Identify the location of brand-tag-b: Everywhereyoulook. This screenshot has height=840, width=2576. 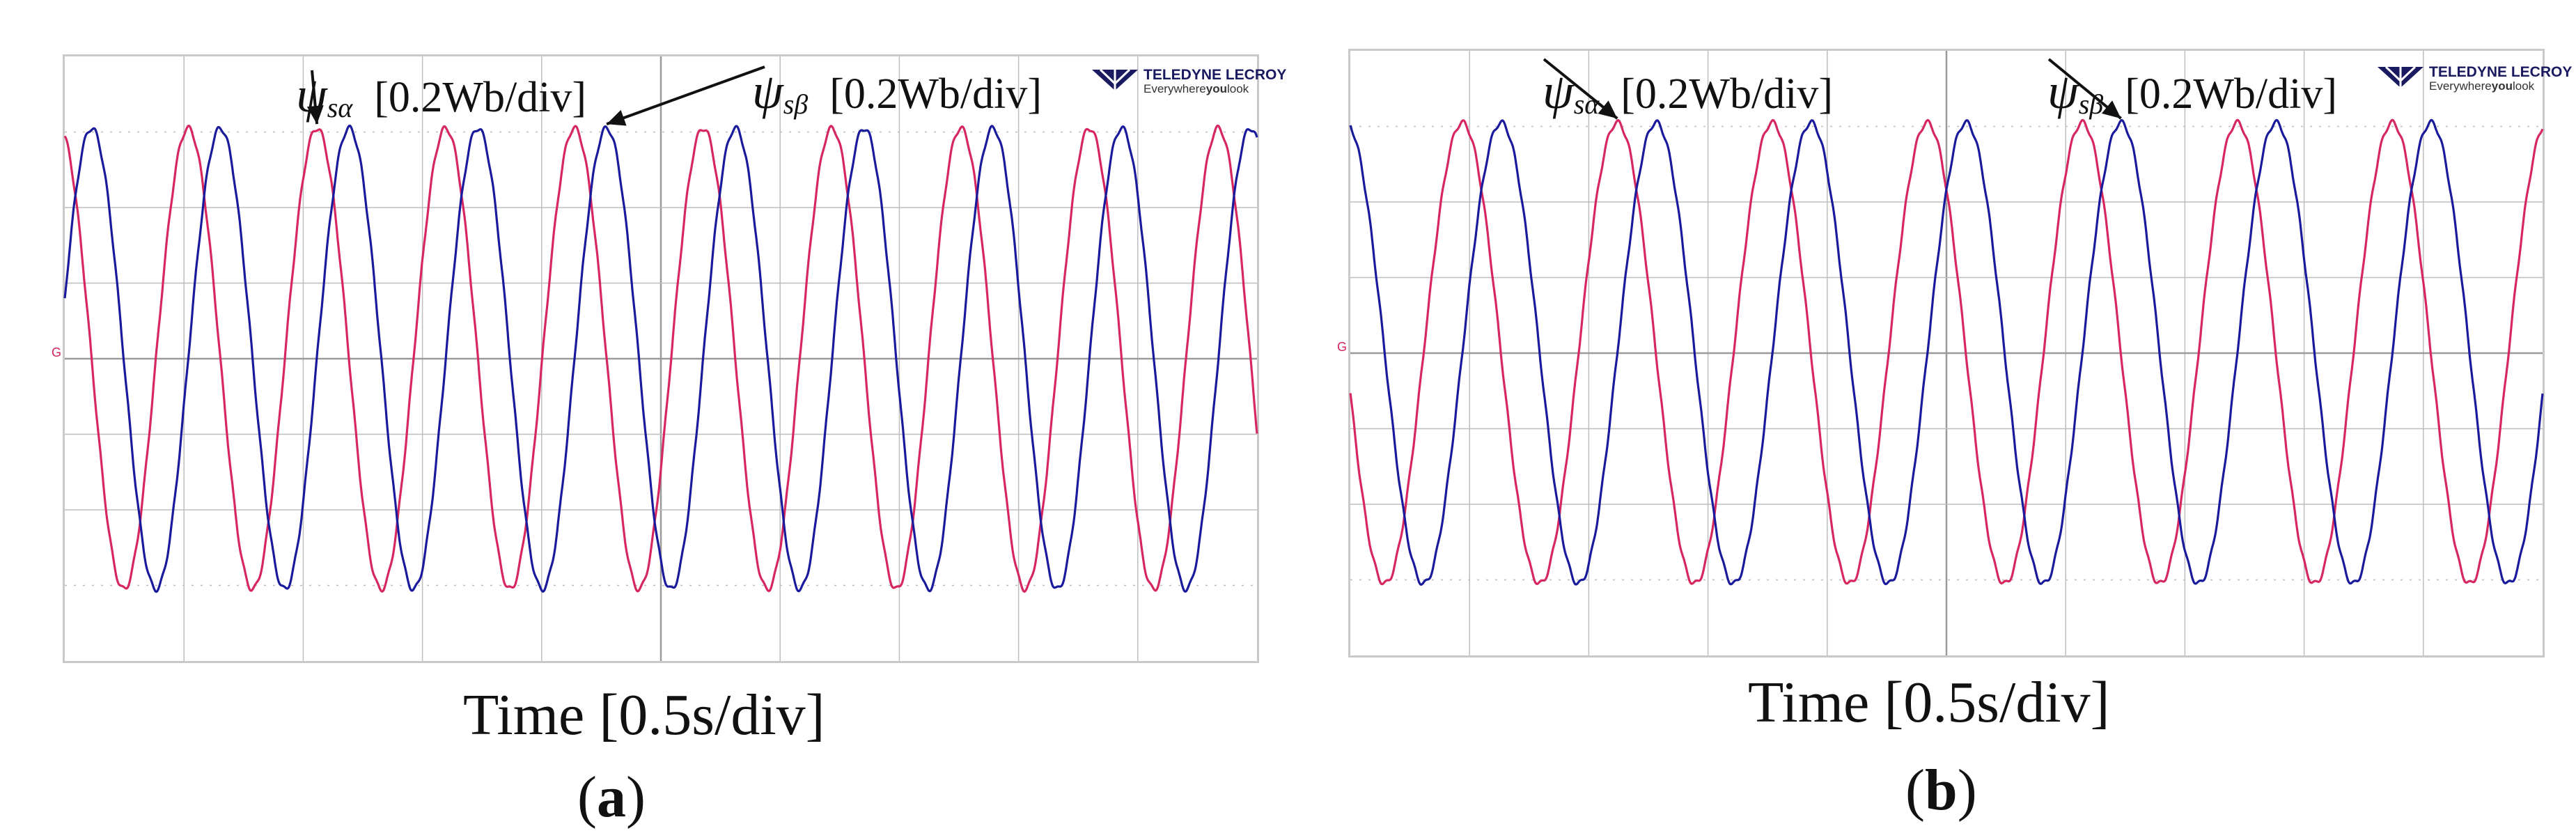
(2482, 86).